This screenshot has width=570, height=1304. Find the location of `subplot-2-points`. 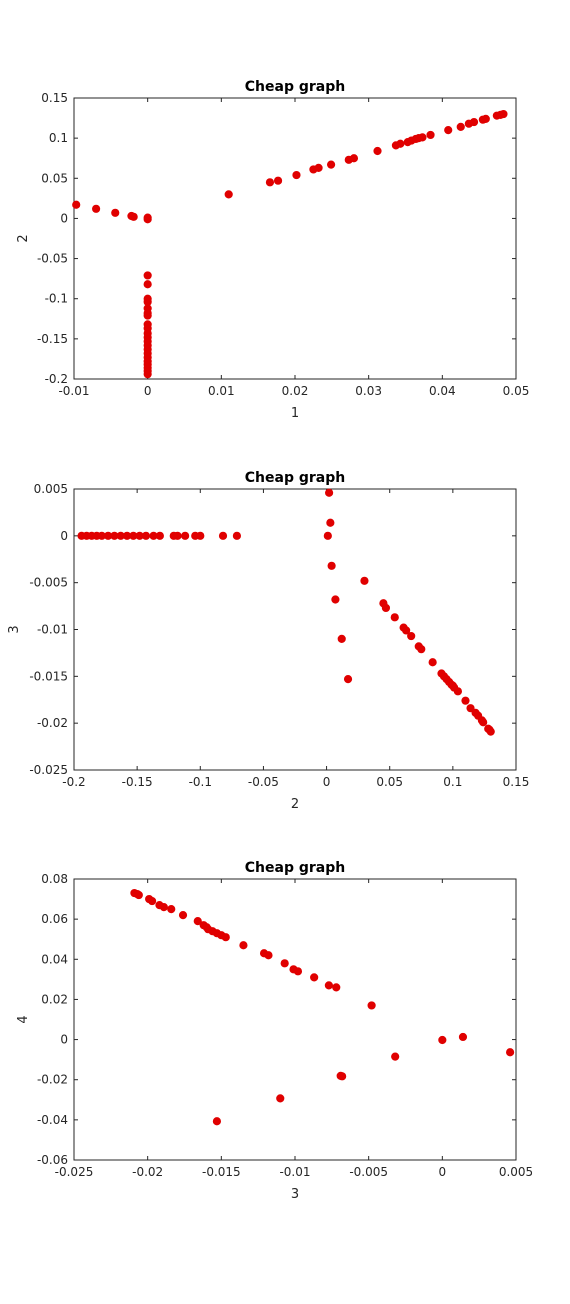

subplot-2-points is located at coordinates (286, 612).